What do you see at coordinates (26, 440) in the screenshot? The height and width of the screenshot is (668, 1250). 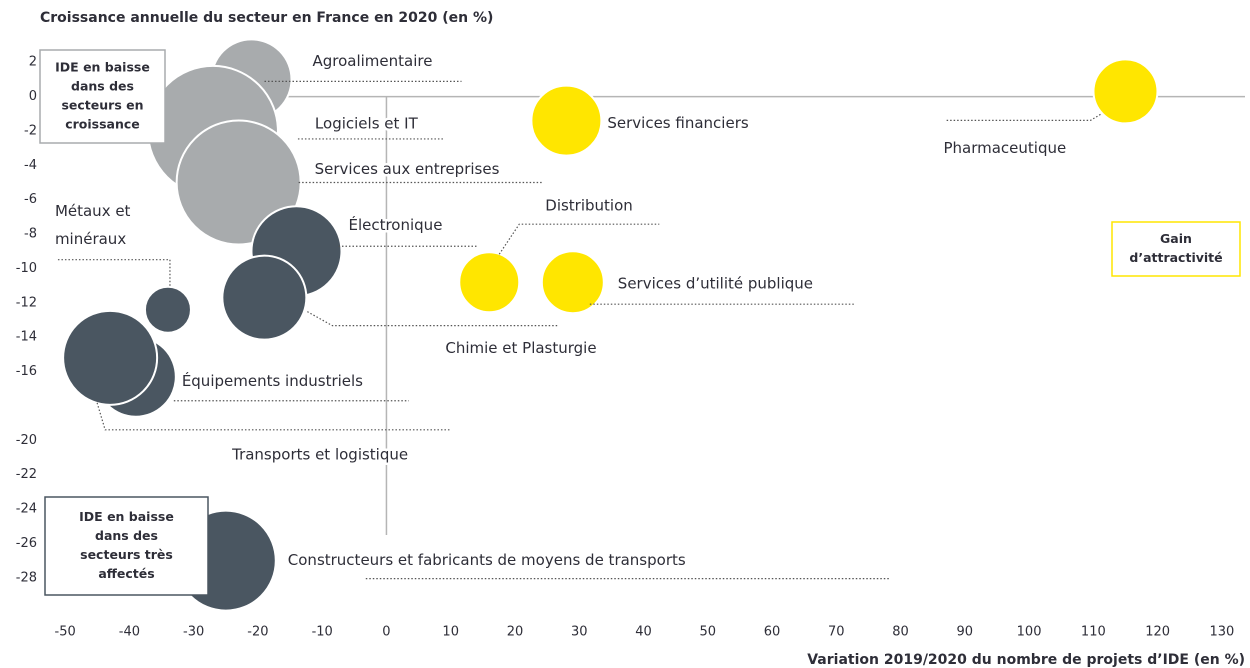 I see `y-tick-label: -20` at bounding box center [26, 440].